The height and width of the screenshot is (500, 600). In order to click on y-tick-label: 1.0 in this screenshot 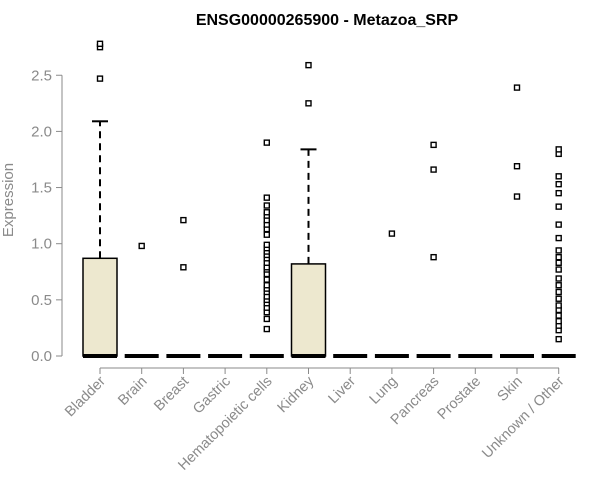, I will do `click(41, 244)`.